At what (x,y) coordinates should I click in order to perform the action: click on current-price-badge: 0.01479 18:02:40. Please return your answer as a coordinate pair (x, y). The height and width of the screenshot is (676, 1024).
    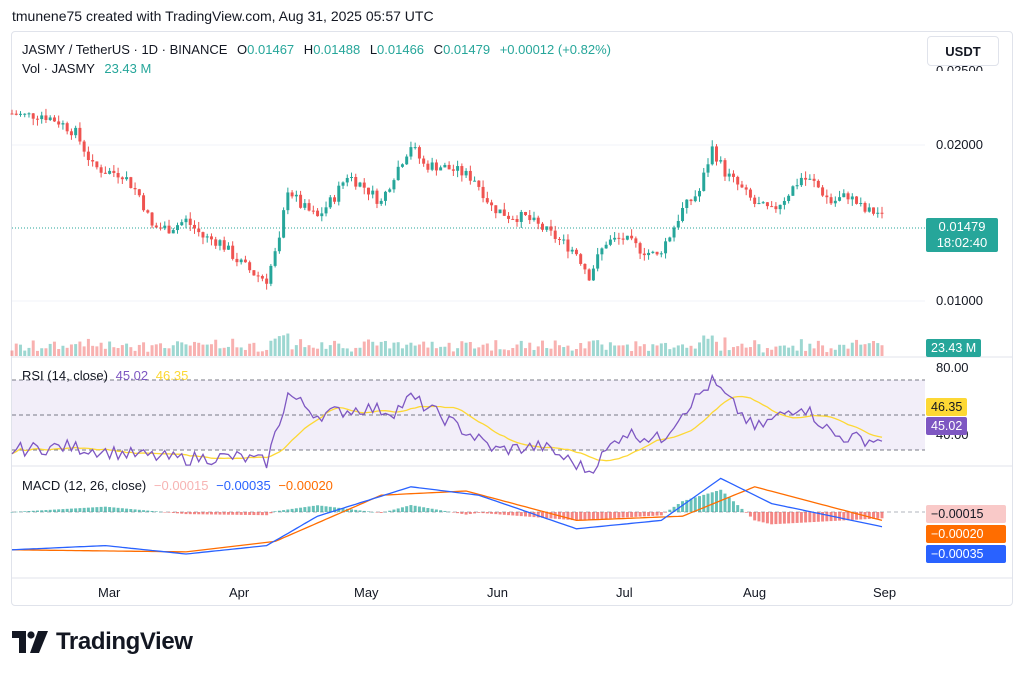
    Looking at the image, I should click on (962, 235).